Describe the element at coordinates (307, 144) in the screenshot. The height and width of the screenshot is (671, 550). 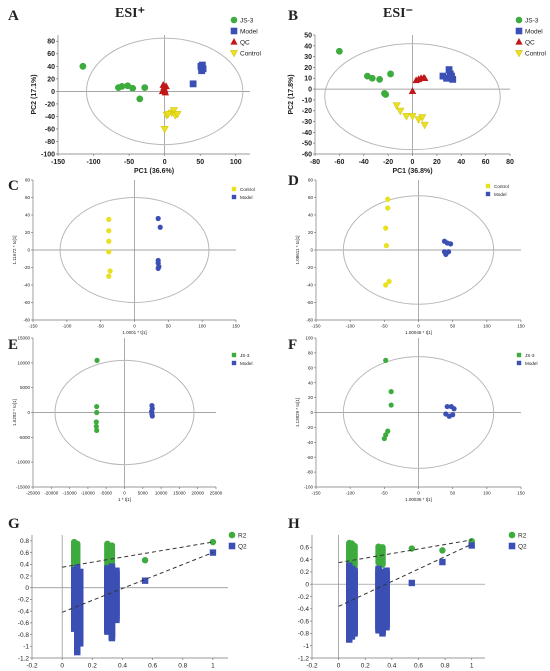
I see `y-tick-label: -50` at that location.